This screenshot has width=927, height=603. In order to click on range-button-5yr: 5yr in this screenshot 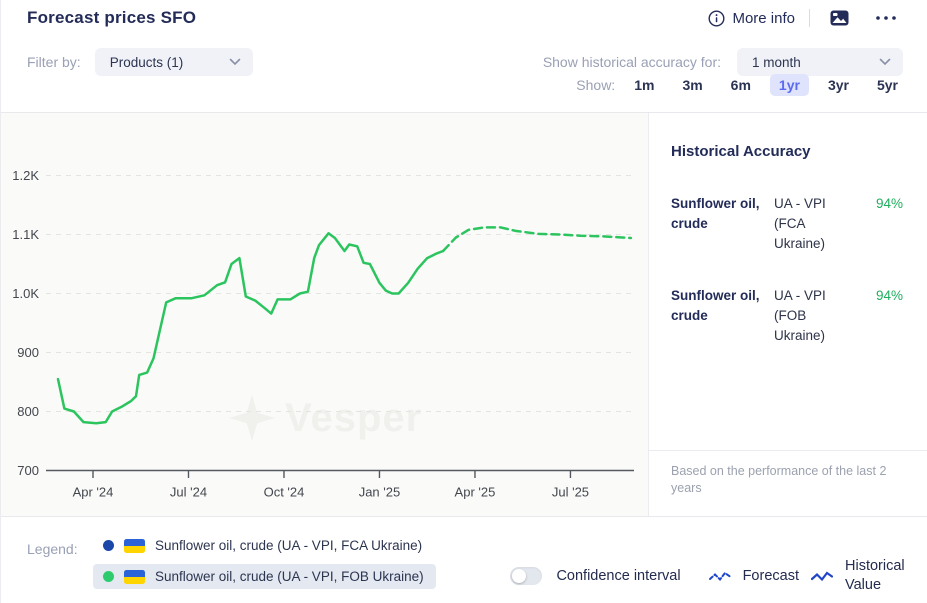, I will do `click(887, 85)`.